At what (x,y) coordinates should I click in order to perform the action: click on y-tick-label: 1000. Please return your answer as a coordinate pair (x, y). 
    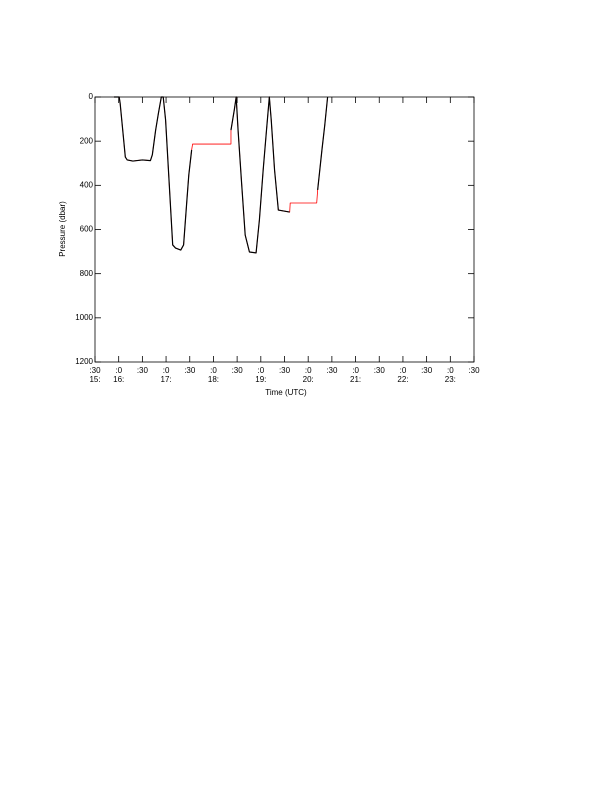
    Looking at the image, I should click on (84, 317).